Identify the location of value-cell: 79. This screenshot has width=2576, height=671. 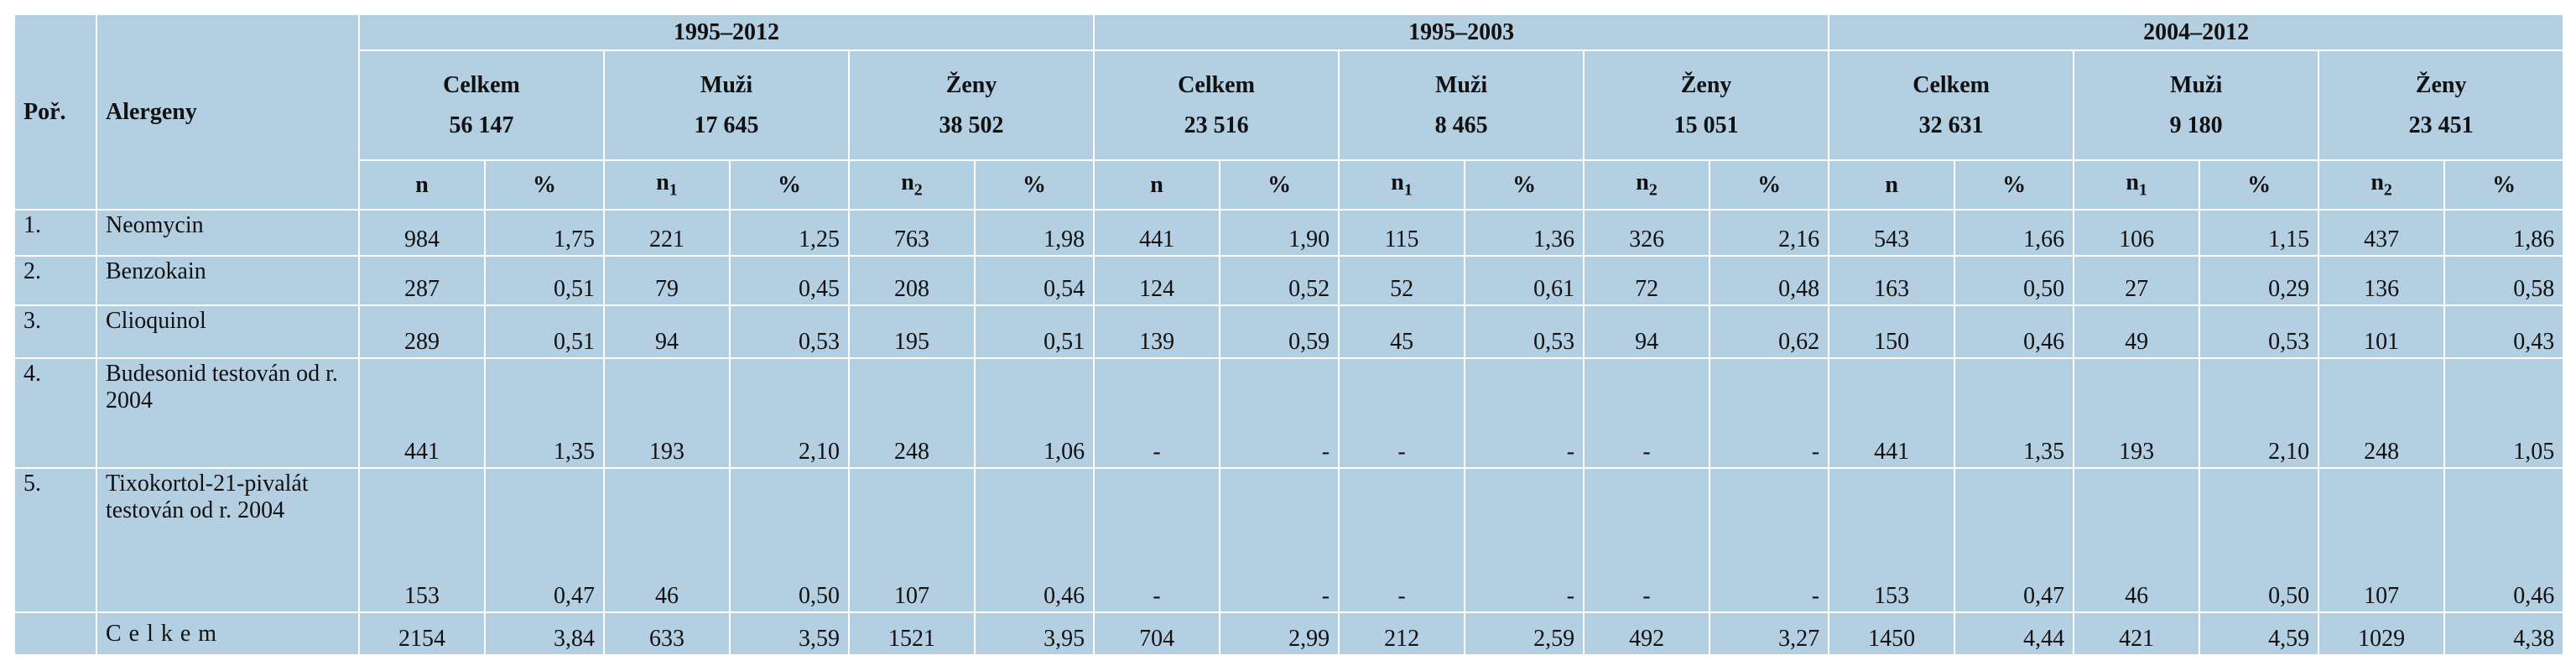
(667, 280).